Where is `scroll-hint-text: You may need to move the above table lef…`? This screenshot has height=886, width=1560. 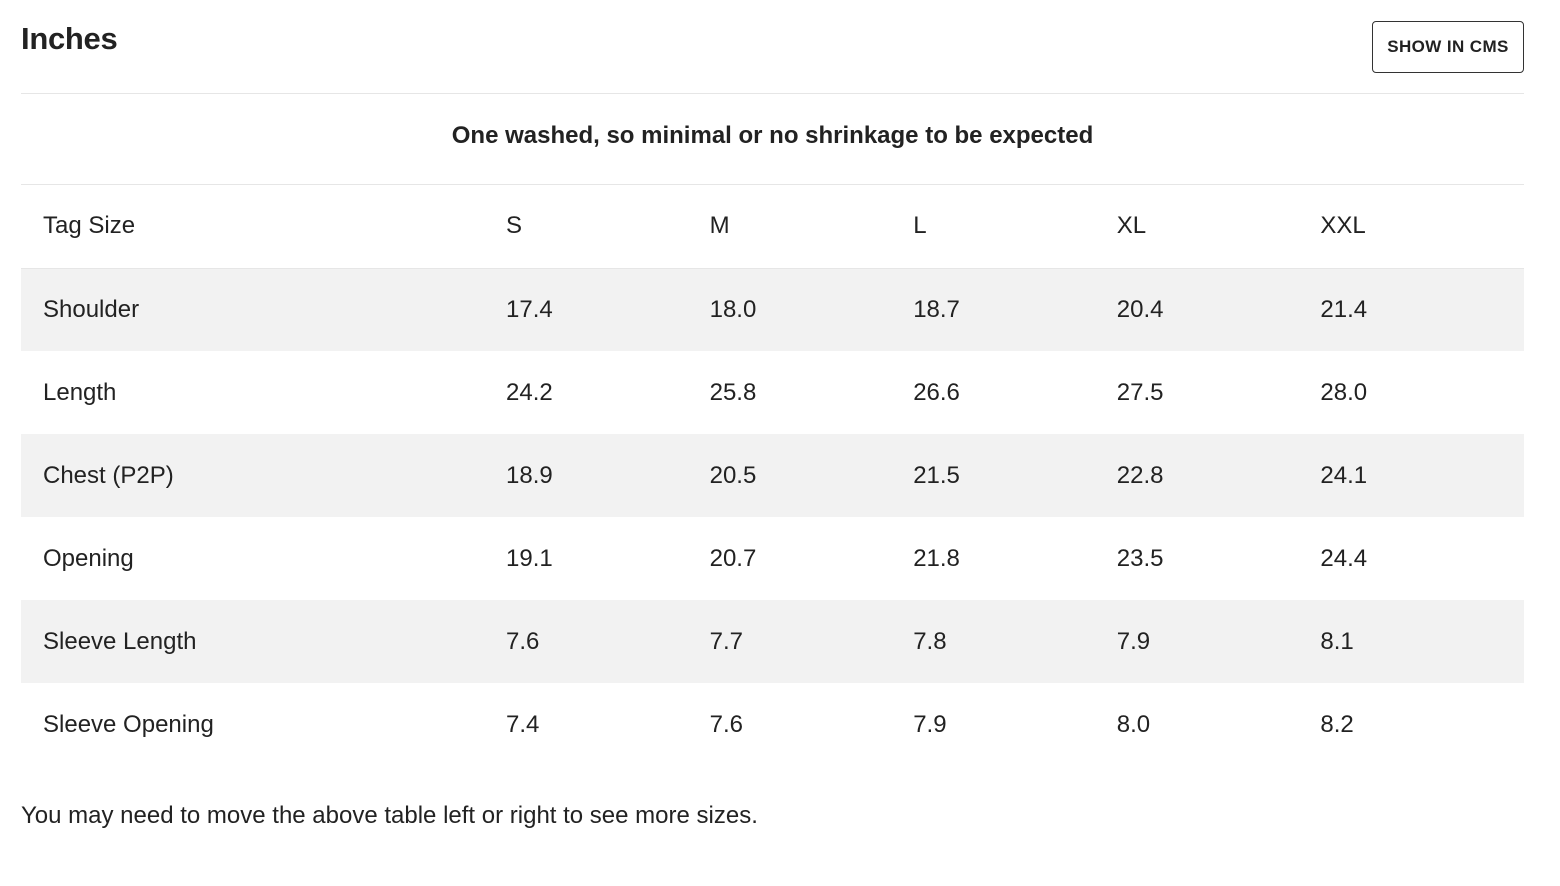
scroll-hint-text: You may need to move the above table lef… is located at coordinates (389, 815).